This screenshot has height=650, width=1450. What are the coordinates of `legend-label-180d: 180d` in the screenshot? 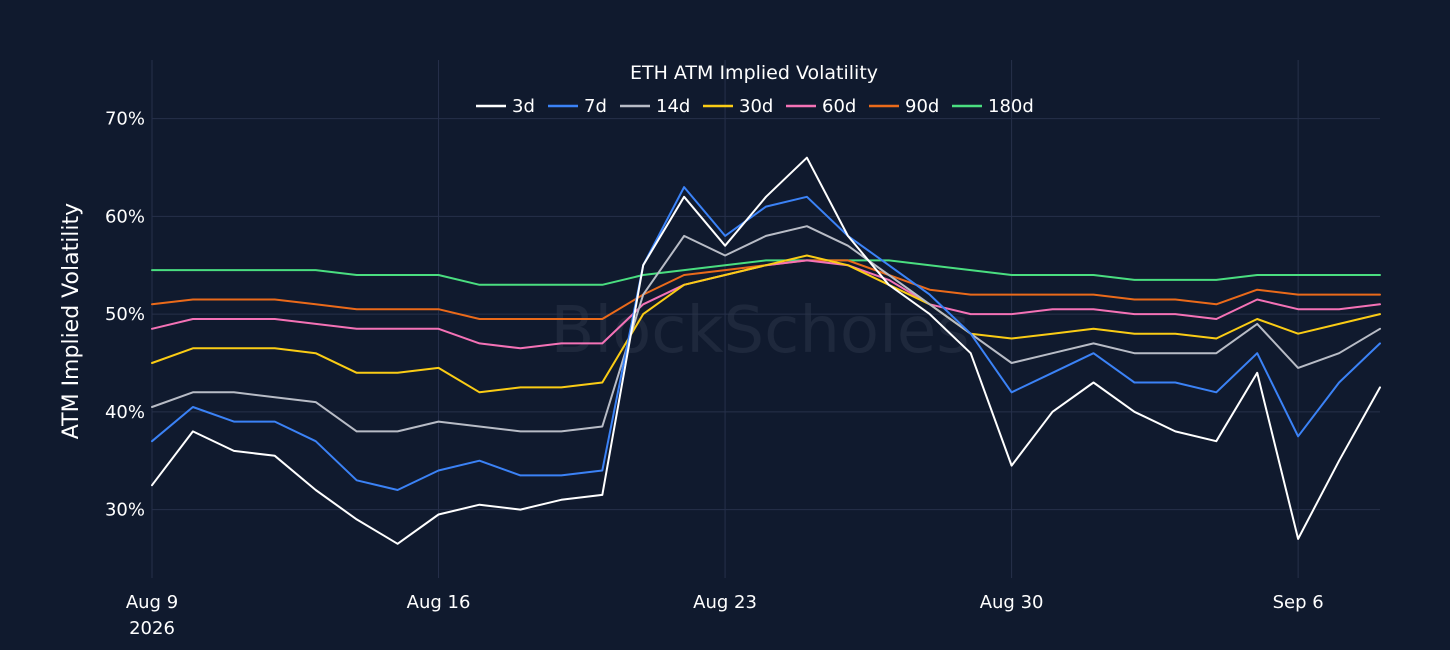 It's located at (1011, 106).